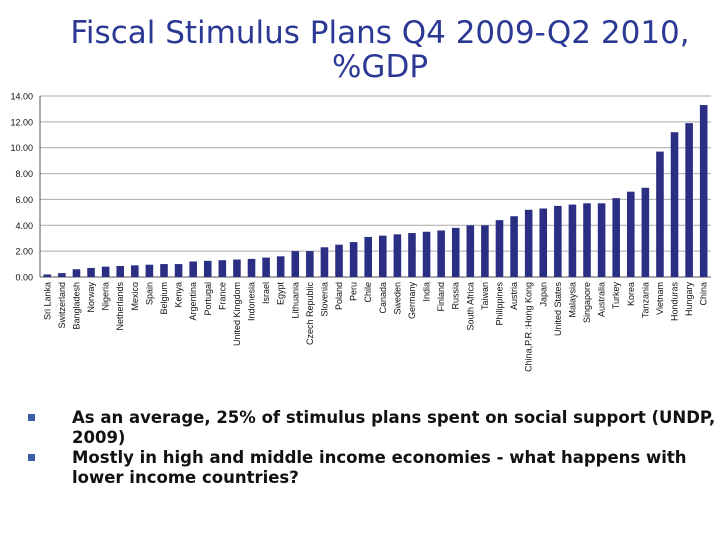  Describe the element at coordinates (485, 296) in the screenshot. I see `x-tick-label: Taiwan` at that location.